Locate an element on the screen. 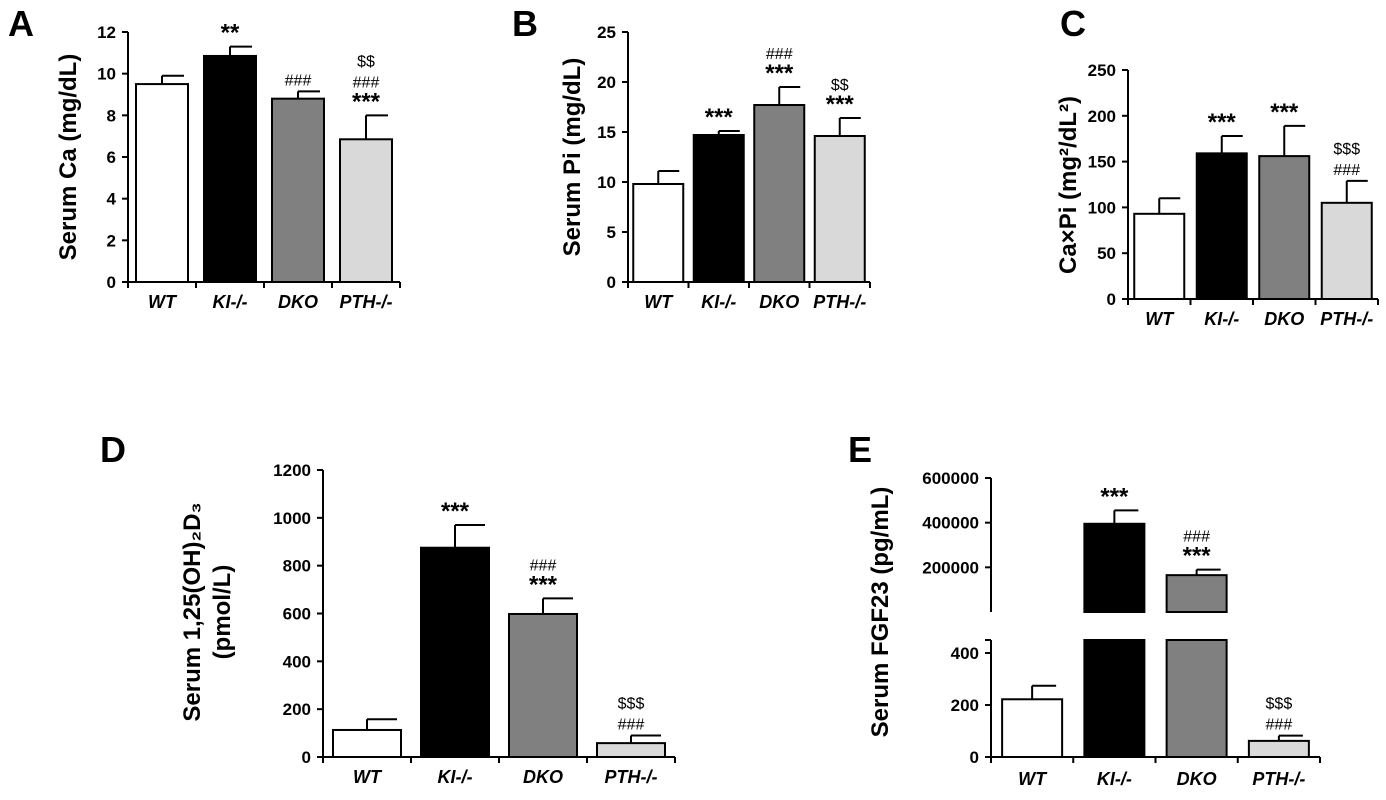  panel-letter: A is located at coordinates (21, 23).